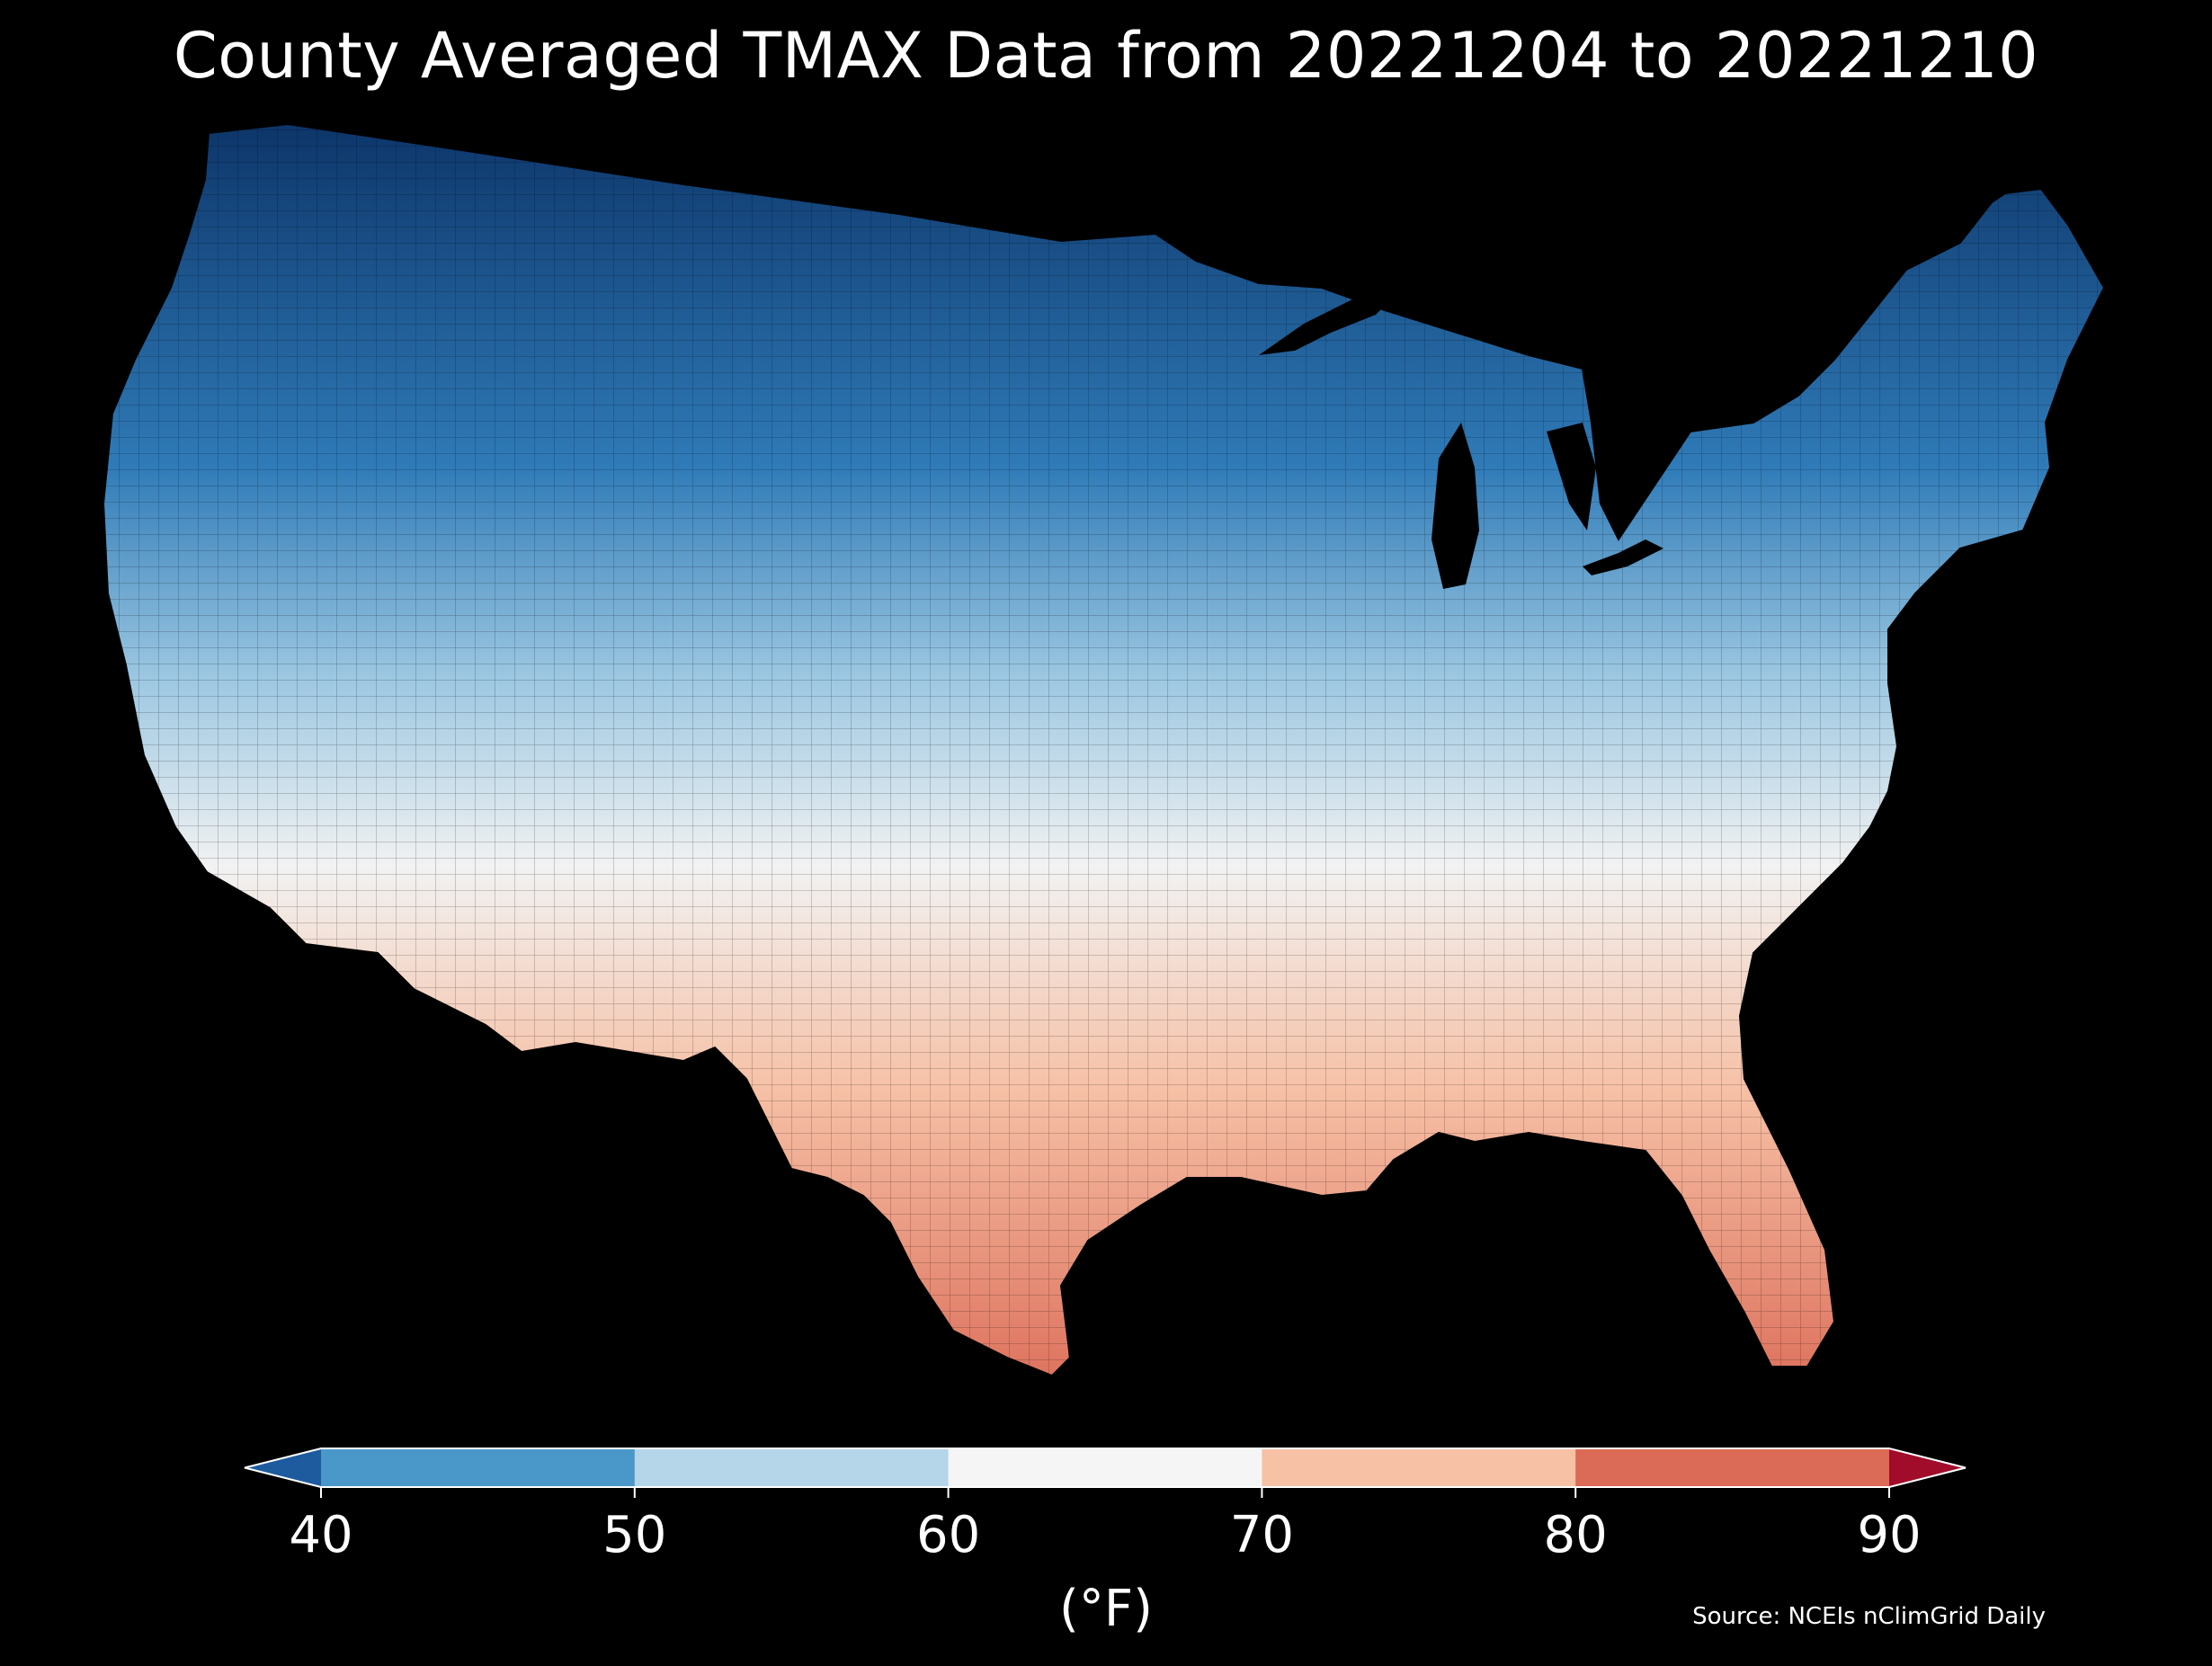 The height and width of the screenshot is (1666, 2212). I want to click on lake-michigan, so click(1455, 506).